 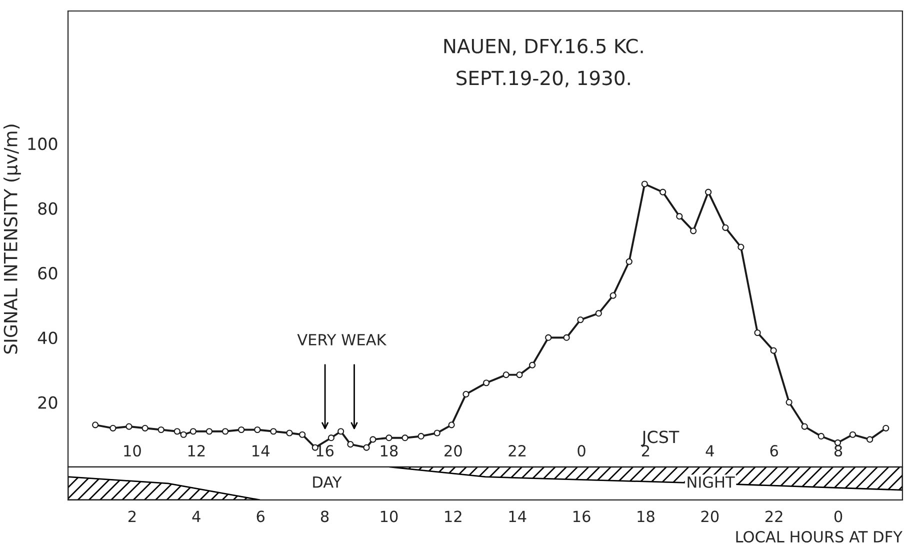 What do you see at coordinates (48, 273) in the screenshot?
I see `y-tick-label: 60` at bounding box center [48, 273].